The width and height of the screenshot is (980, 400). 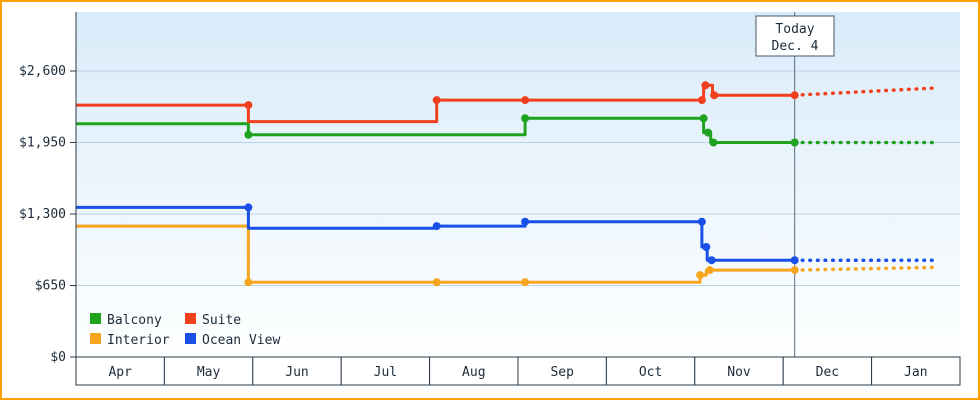 I want to click on month-label: Apr, so click(x=120, y=372).